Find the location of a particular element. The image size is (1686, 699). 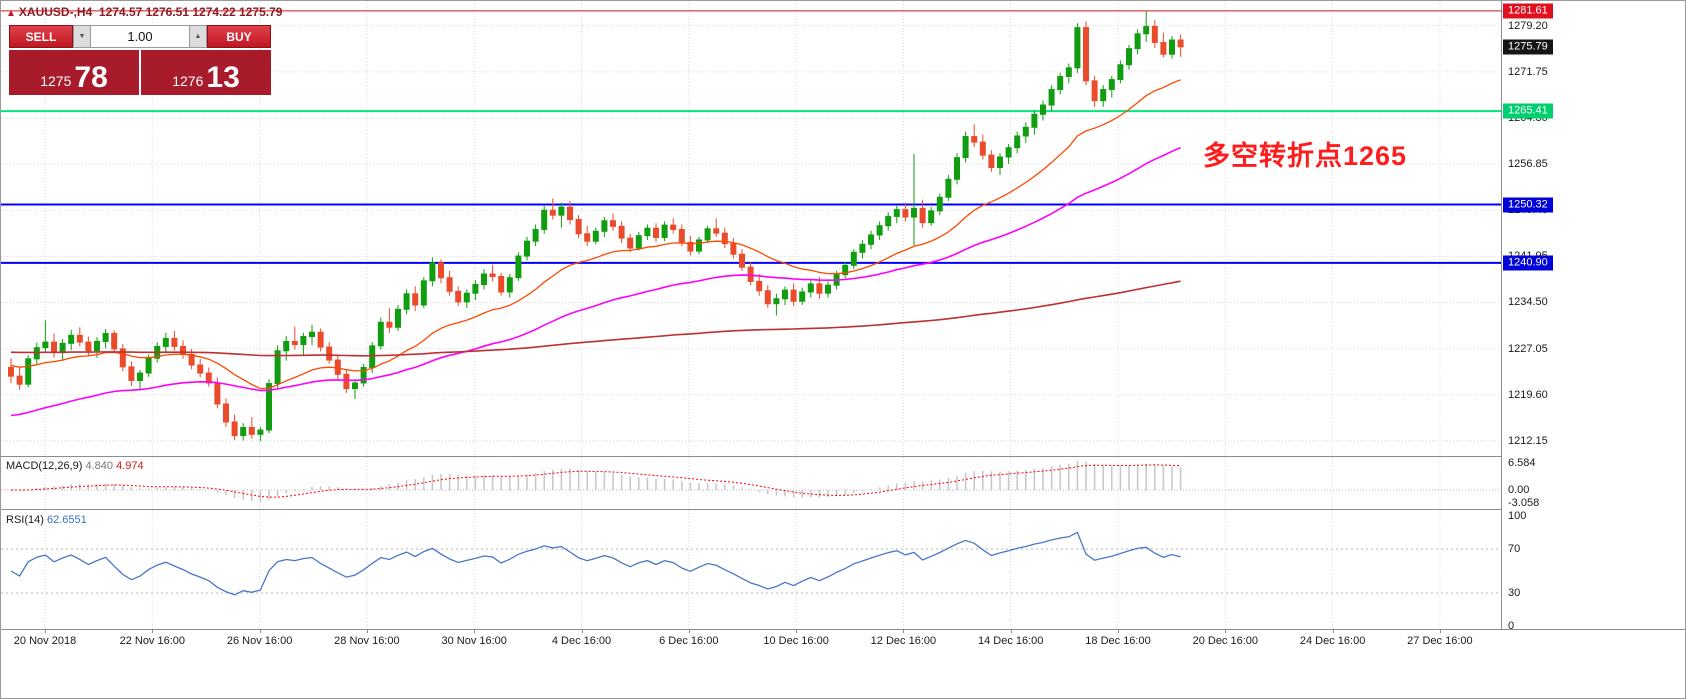

one-click-trade-panel: SELL ▼ ▲ BUY 1275 78 1276 13 is located at coordinates (140, 60).